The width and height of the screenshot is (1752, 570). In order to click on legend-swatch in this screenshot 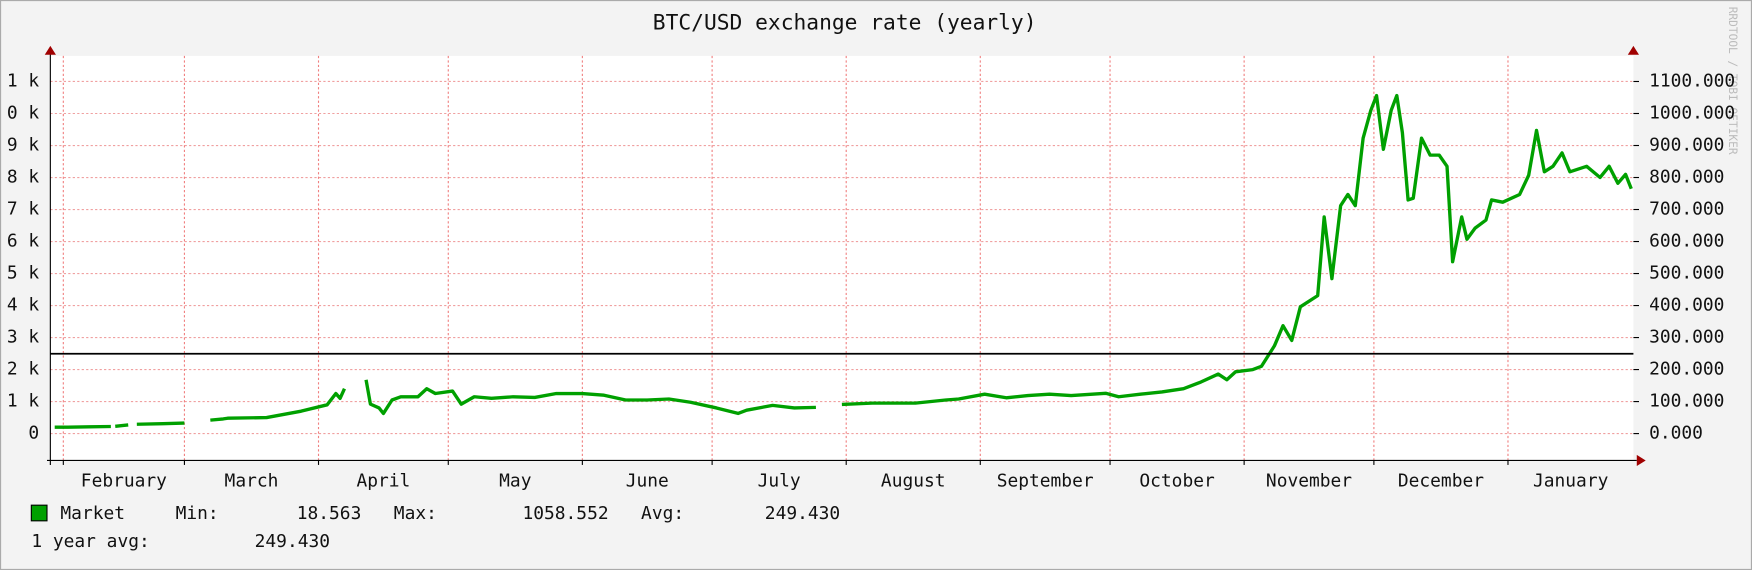, I will do `click(39, 513)`.